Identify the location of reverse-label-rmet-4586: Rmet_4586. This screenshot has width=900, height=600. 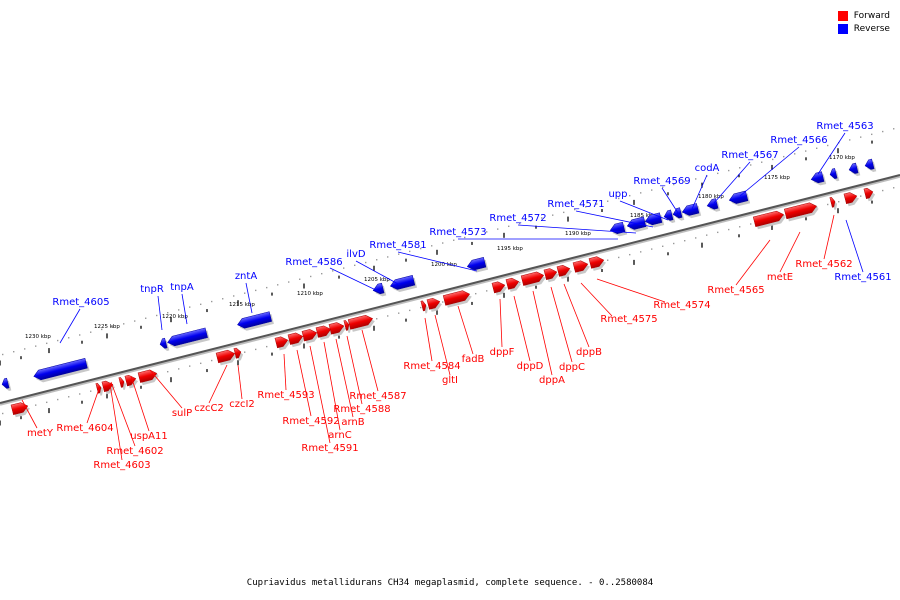
(313, 262).